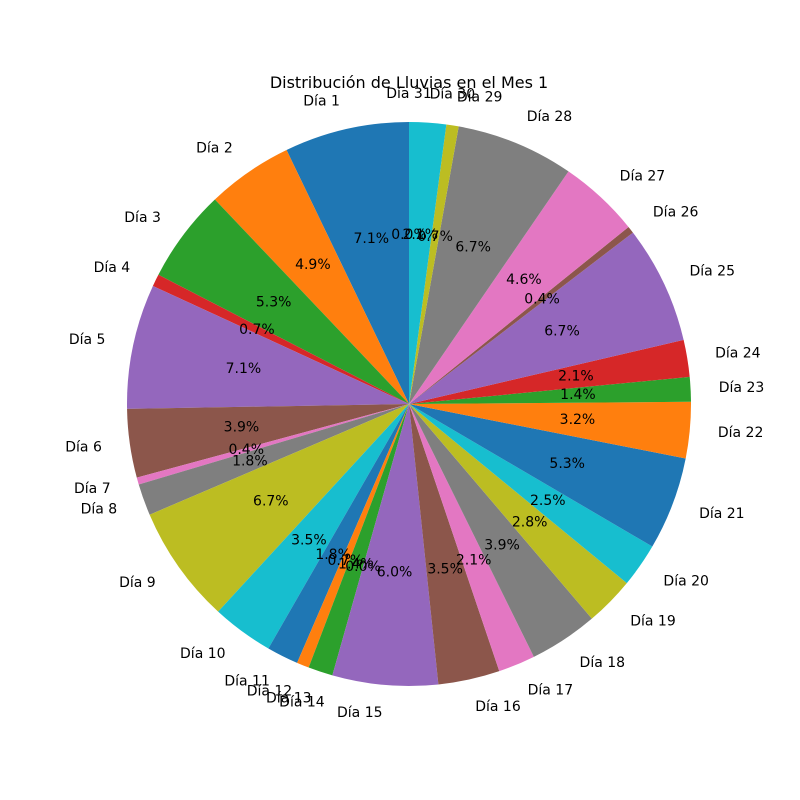 Image resolution: width=800 pixels, height=800 pixels. I want to click on slice-label: Día 22, so click(741, 433).